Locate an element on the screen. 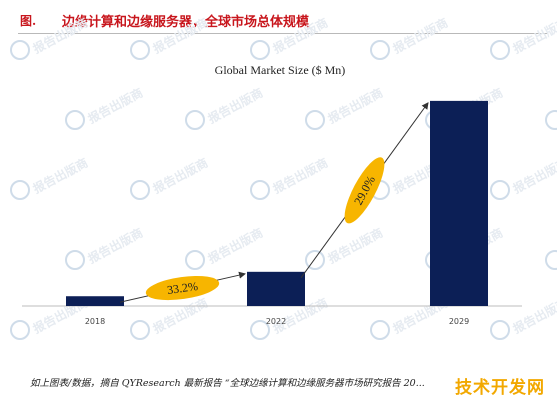  figure-title: 边缘计算和边缘服务器，全球市场总体规模 is located at coordinates (186, 22).